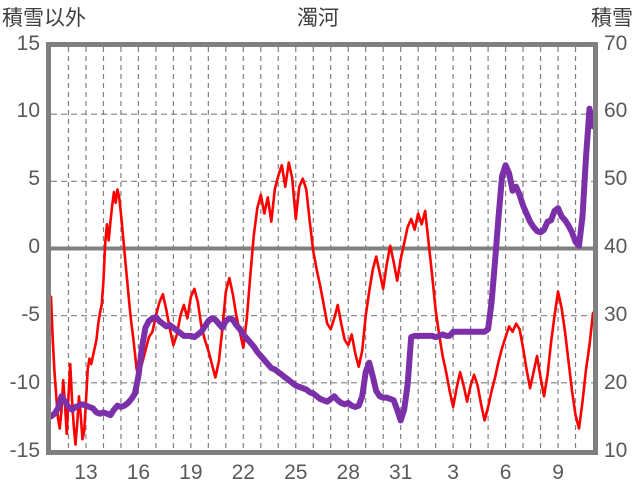 The width and height of the screenshot is (636, 501). Describe the element at coordinates (616, 314) in the screenshot. I see `y-right-tick-30: 30` at that location.